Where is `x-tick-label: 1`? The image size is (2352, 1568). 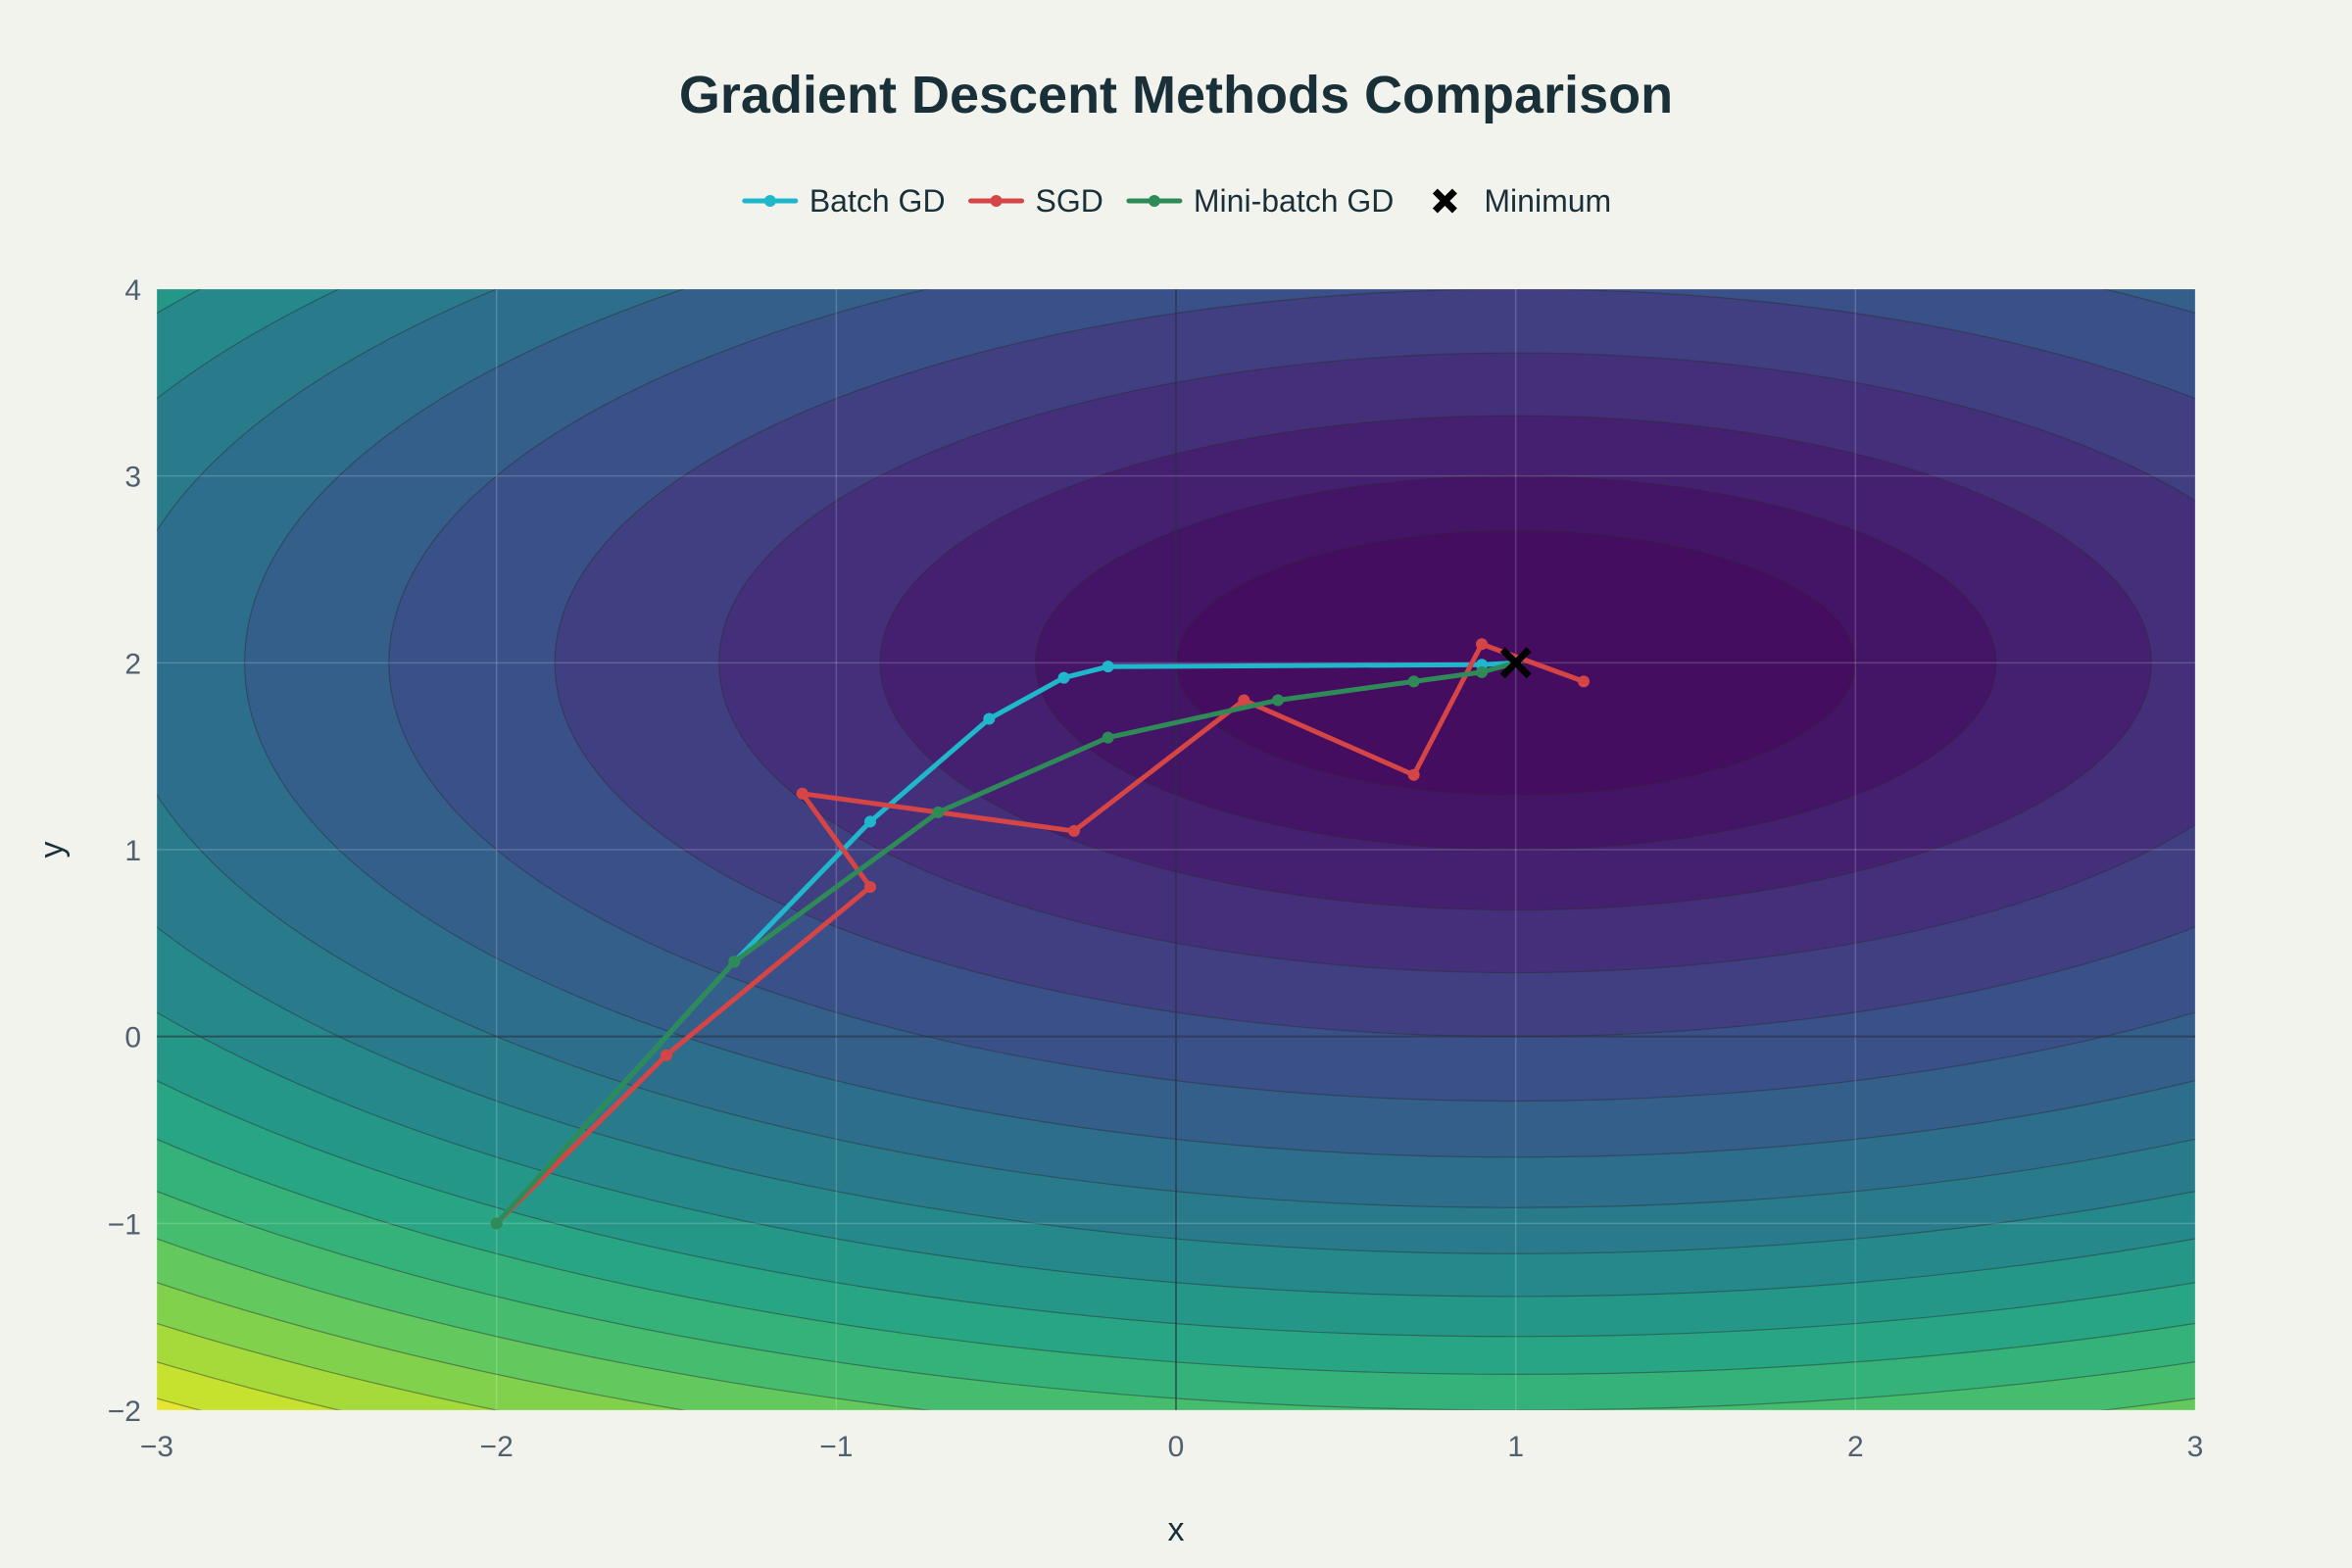
x-tick-label: 1 is located at coordinates (1515, 1447).